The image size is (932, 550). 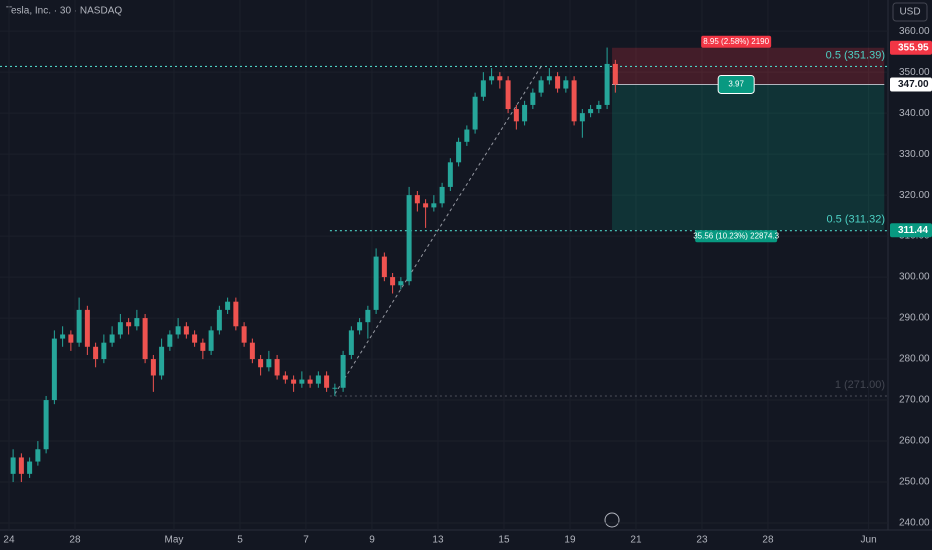 I want to click on y-tick-label: 280.00, so click(x=914, y=359).